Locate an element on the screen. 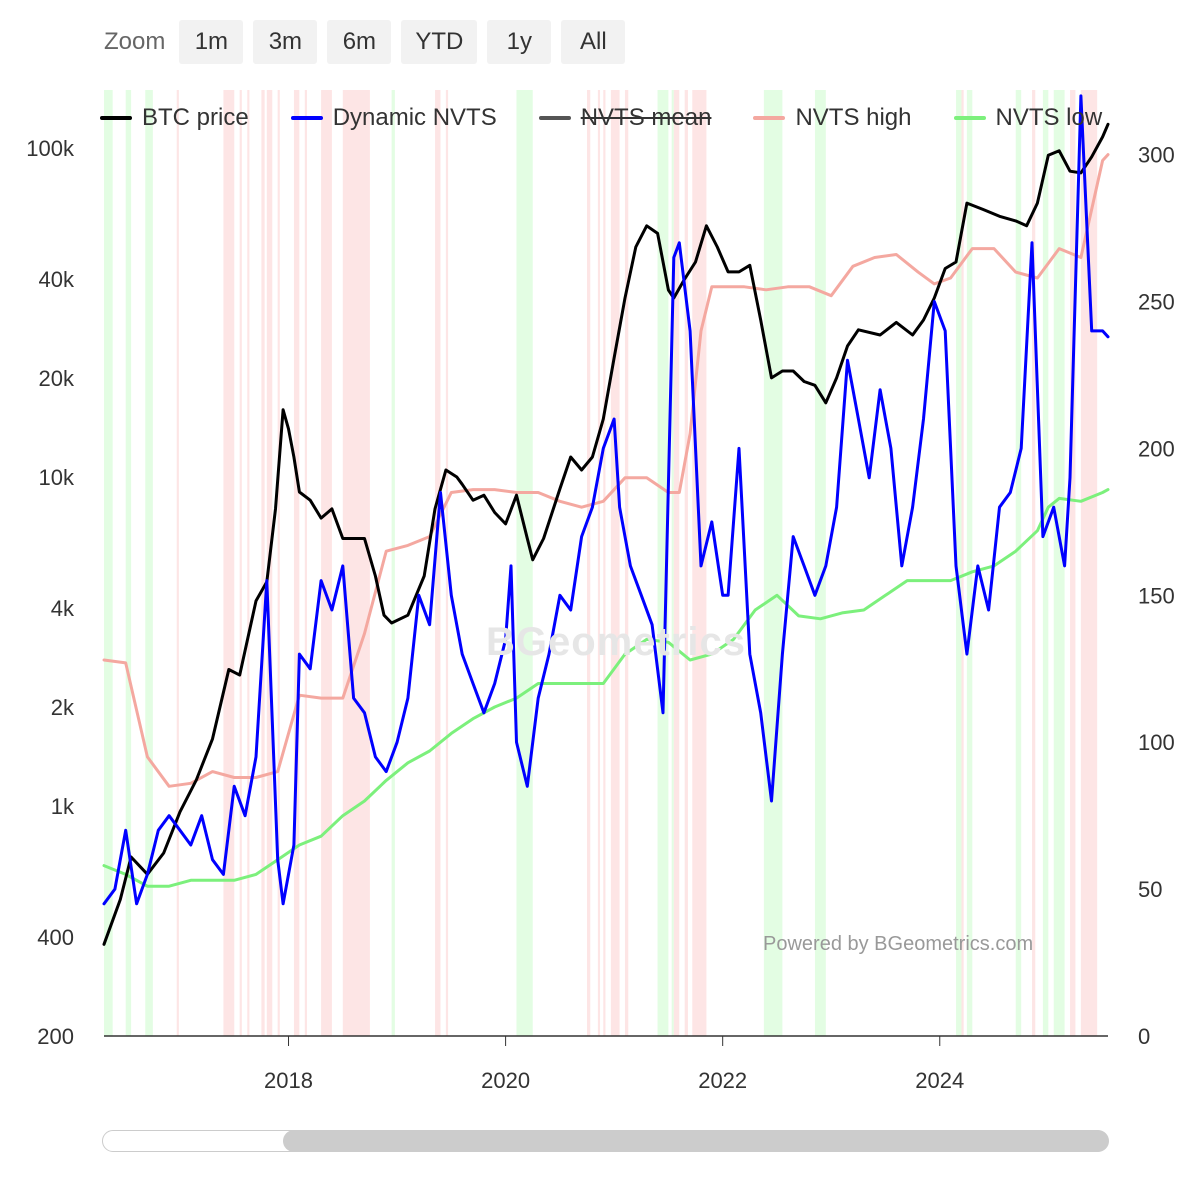 Image resolution: width=1200 pixels, height=1200 pixels. right-y-tick-label: 250 is located at coordinates (1156, 302).